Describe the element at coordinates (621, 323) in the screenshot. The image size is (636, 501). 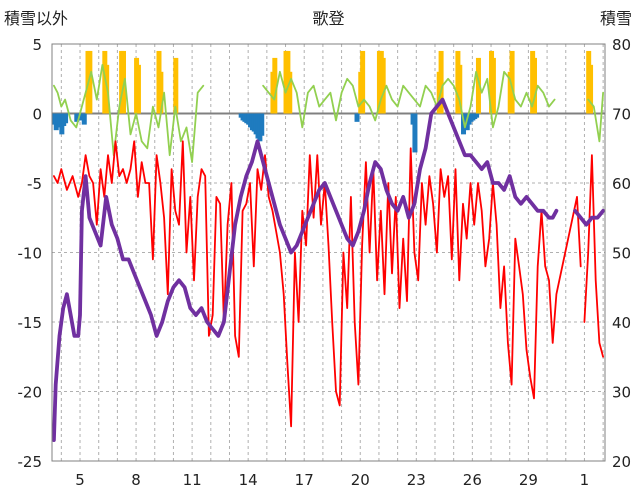
I see `right-tick-label: 40` at that location.